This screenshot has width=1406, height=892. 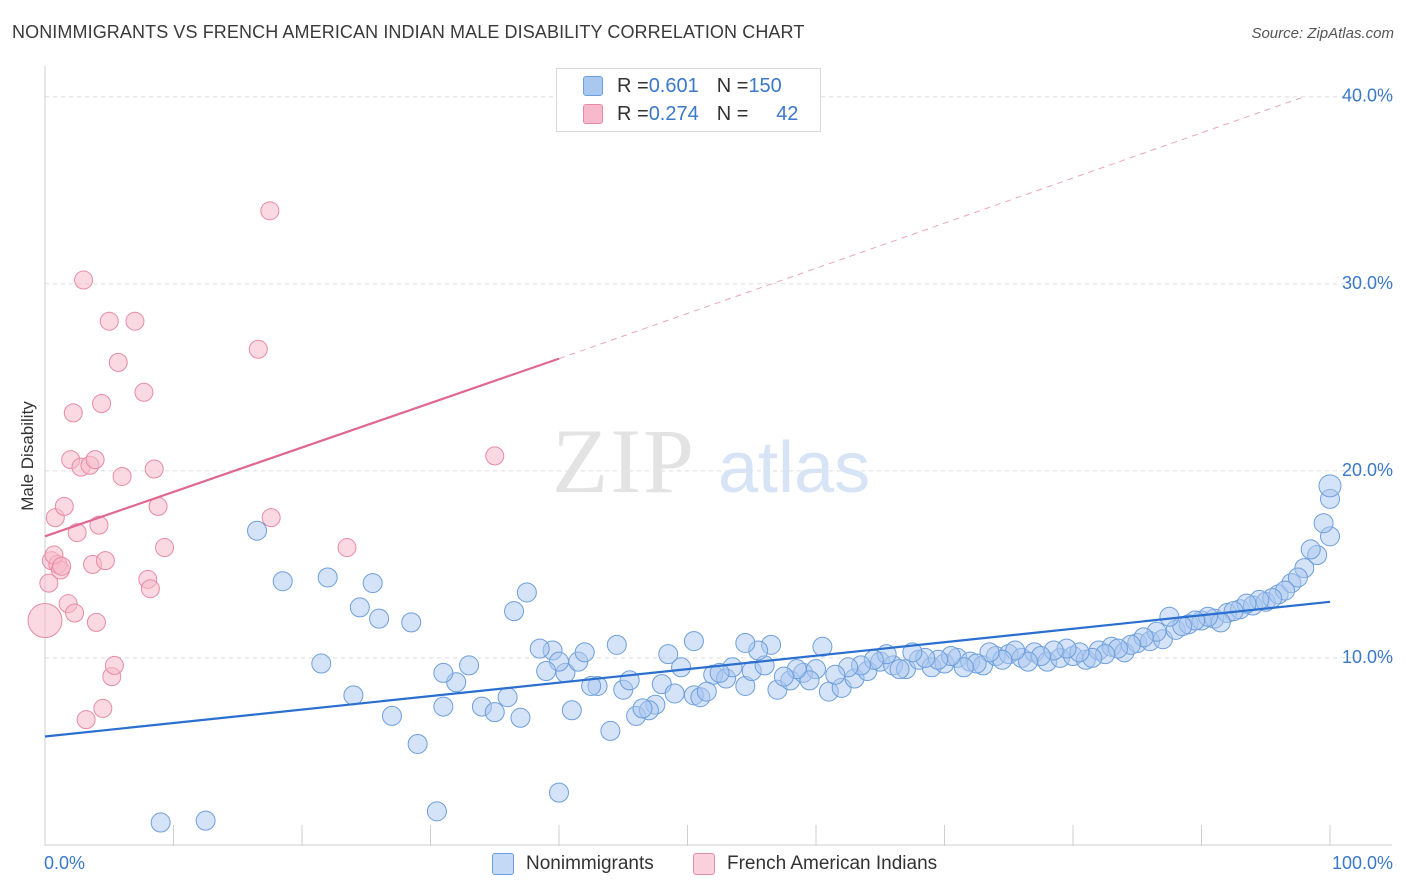 I want to click on bottom-legend-swatch-blue, so click(x=503, y=864).